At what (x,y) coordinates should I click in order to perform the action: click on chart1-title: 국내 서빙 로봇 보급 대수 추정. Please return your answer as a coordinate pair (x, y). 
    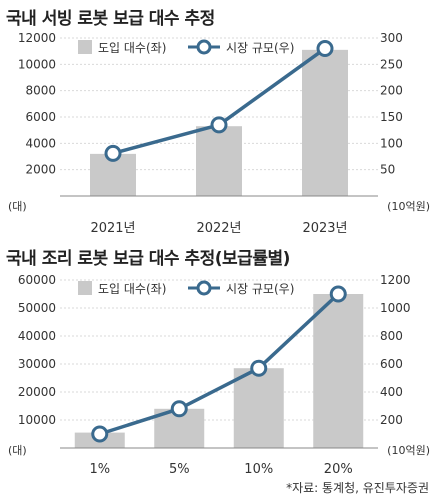
    Looking at the image, I should click on (110, 19).